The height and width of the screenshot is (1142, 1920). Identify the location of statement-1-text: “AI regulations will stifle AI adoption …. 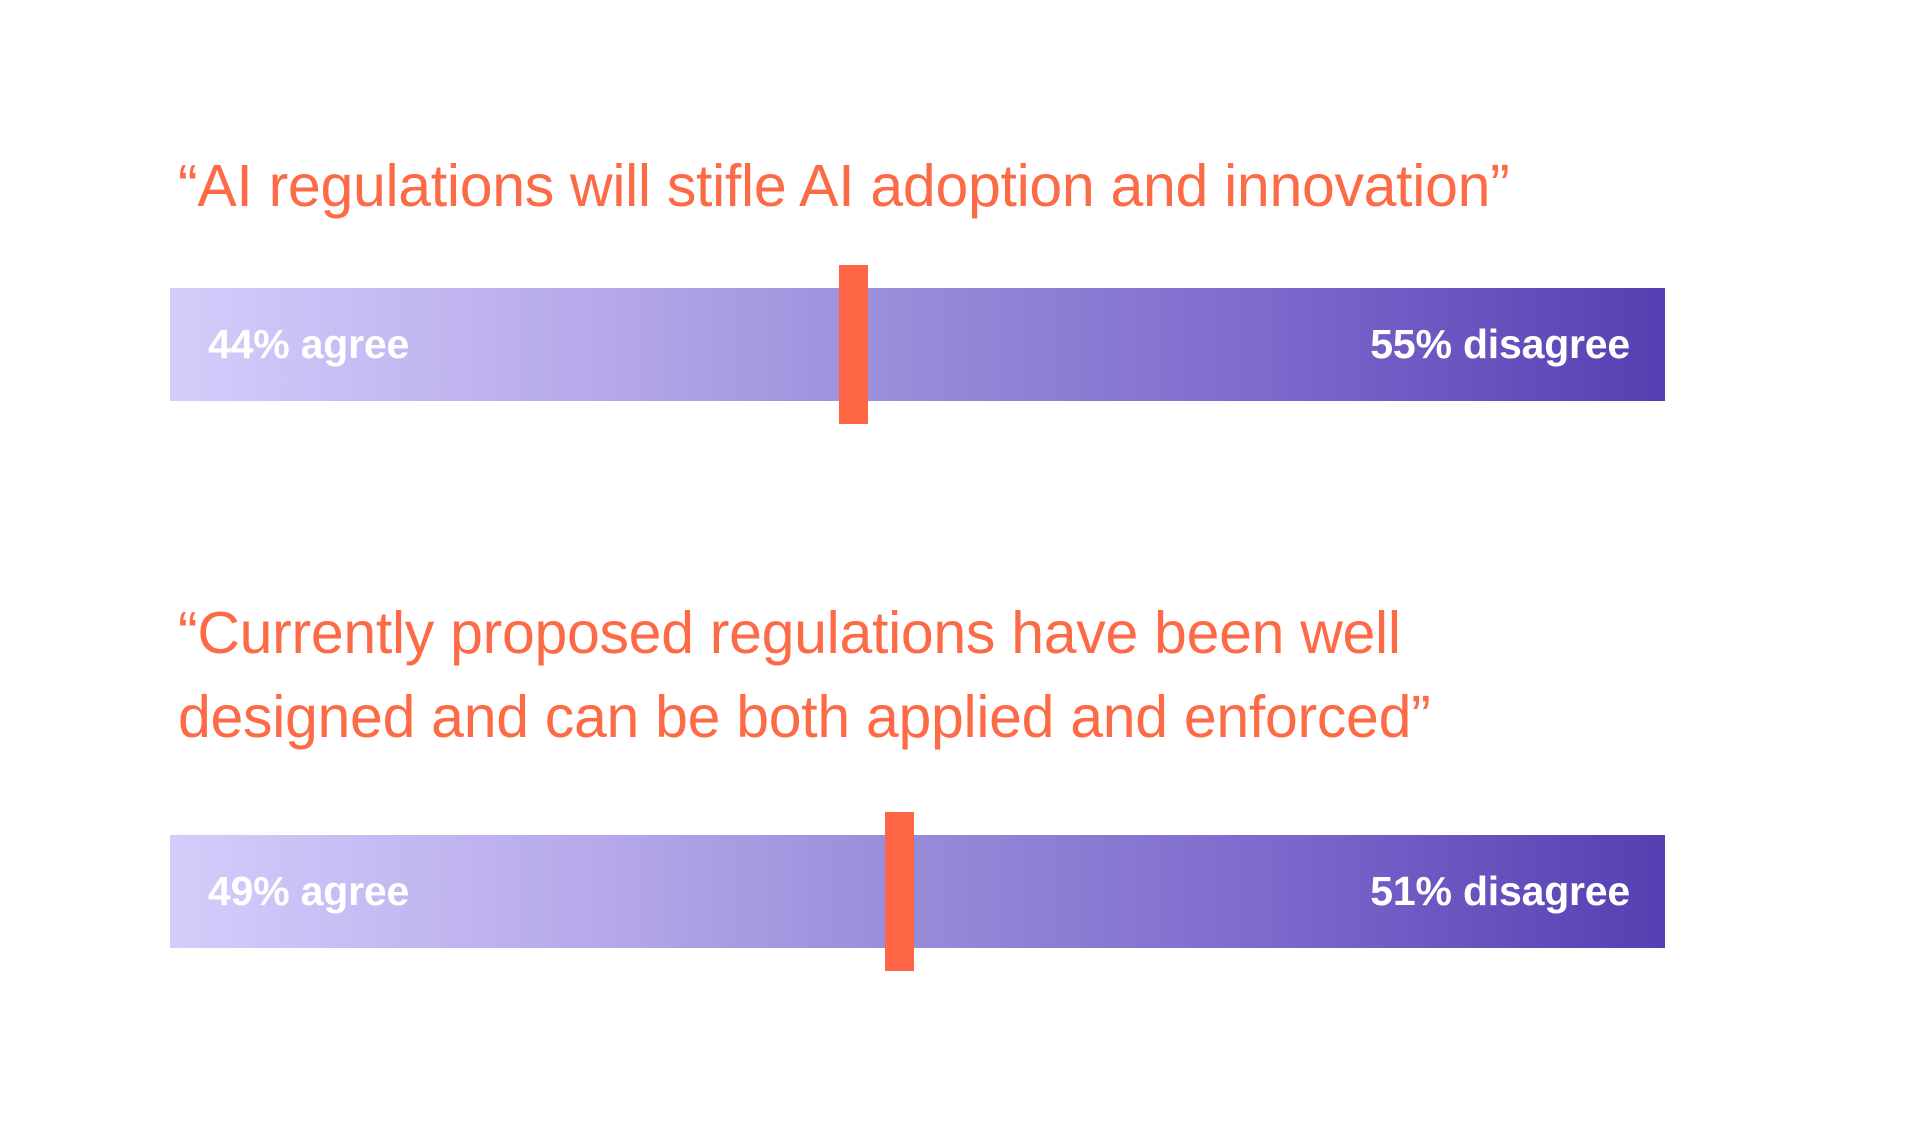
(844, 186).